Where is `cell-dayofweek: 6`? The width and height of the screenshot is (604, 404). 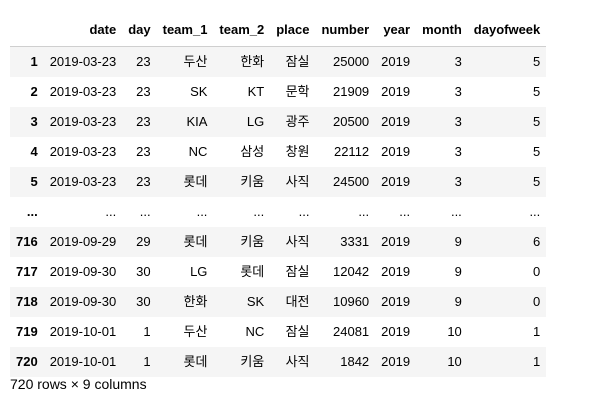
cell-dayofweek: 6 is located at coordinates (537, 241).